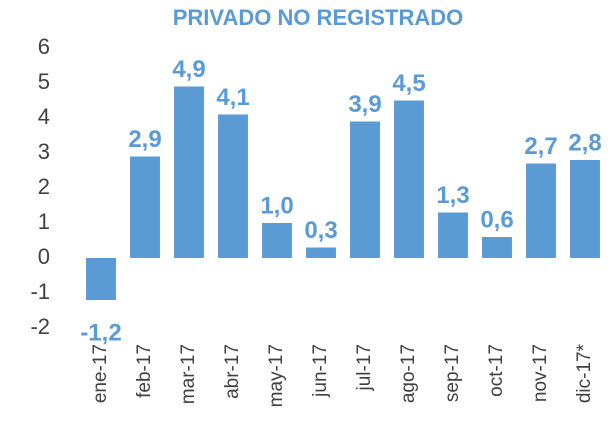 Image resolution: width=608 pixels, height=436 pixels. Describe the element at coordinates (496, 219) in the screenshot. I see `value-label: 0,6` at that location.